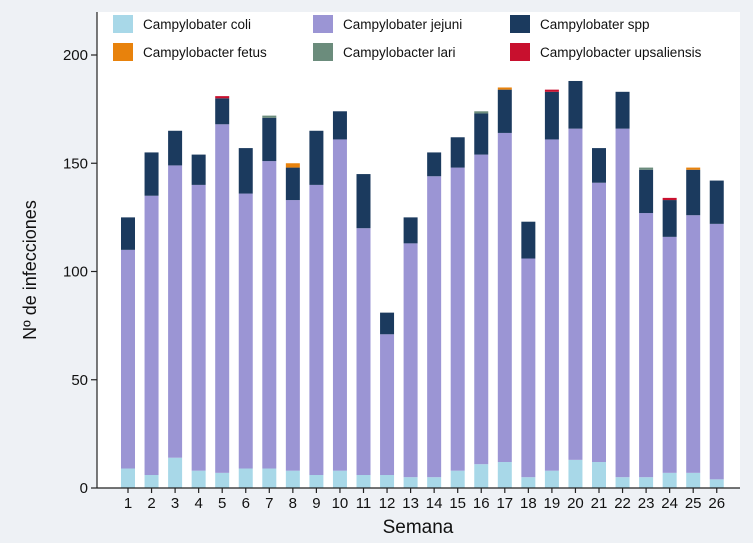 This screenshot has height=543, width=753. I want to click on x-tick-label: 10, so click(340, 503).